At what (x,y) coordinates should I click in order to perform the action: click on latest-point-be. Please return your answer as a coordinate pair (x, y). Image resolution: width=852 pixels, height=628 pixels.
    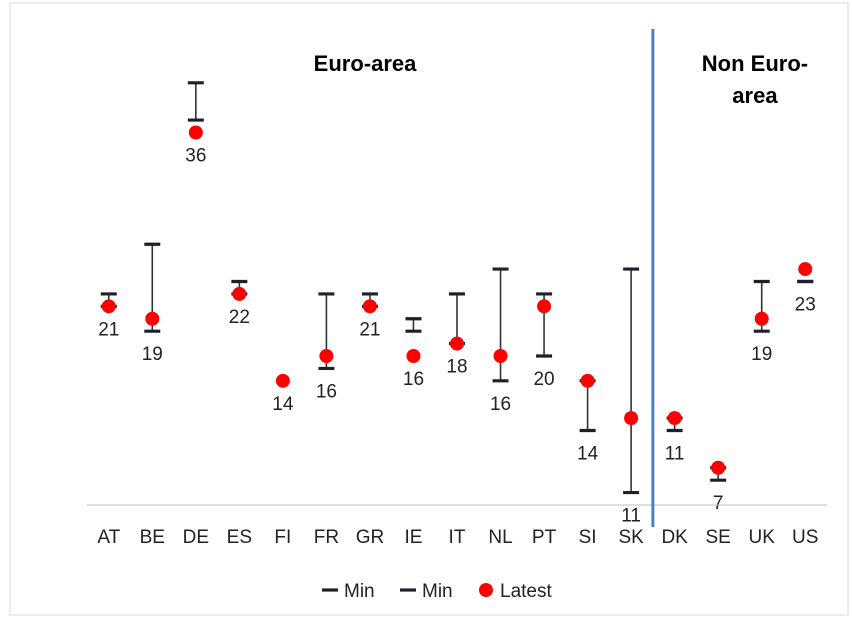
    Looking at the image, I should click on (152, 318).